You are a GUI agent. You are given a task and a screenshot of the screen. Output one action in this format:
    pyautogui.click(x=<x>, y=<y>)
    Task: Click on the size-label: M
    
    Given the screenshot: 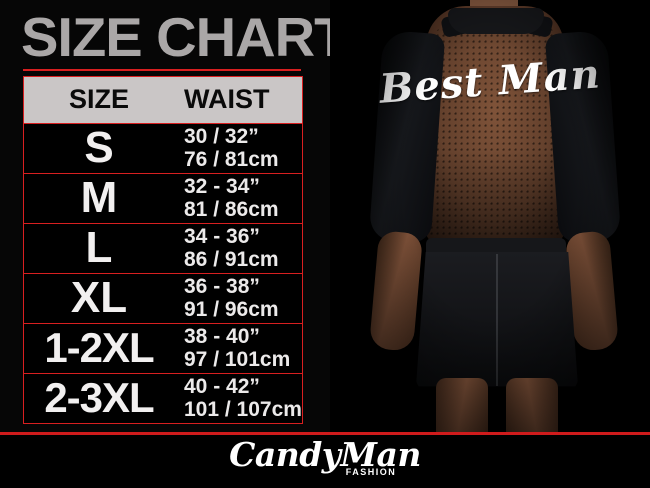 What is the action you would take?
    pyautogui.click(x=99, y=197)
    